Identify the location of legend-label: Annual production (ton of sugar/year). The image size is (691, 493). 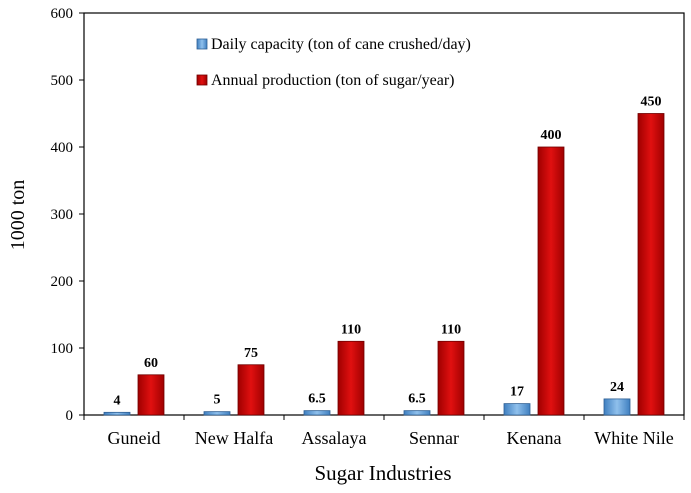
(332, 80).